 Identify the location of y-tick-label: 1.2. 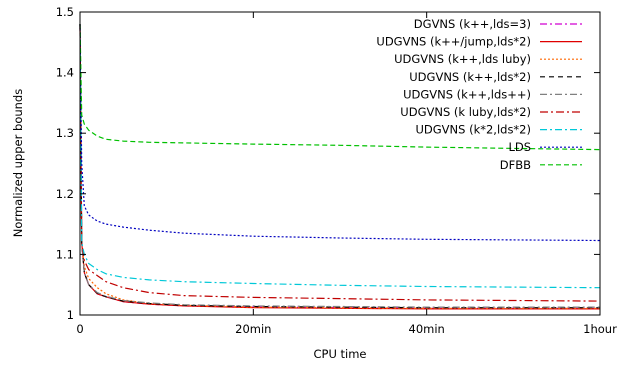
(65, 194).